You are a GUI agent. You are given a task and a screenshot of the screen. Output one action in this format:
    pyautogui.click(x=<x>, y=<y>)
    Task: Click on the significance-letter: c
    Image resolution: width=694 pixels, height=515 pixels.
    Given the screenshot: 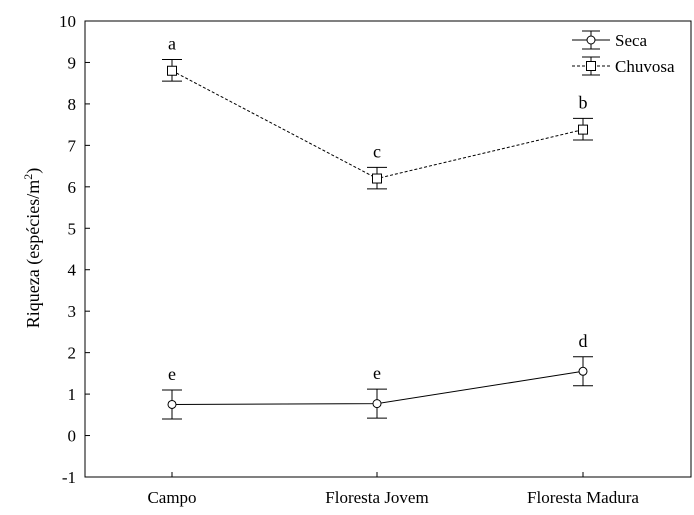 What is the action you would take?
    pyautogui.click(x=377, y=151)
    